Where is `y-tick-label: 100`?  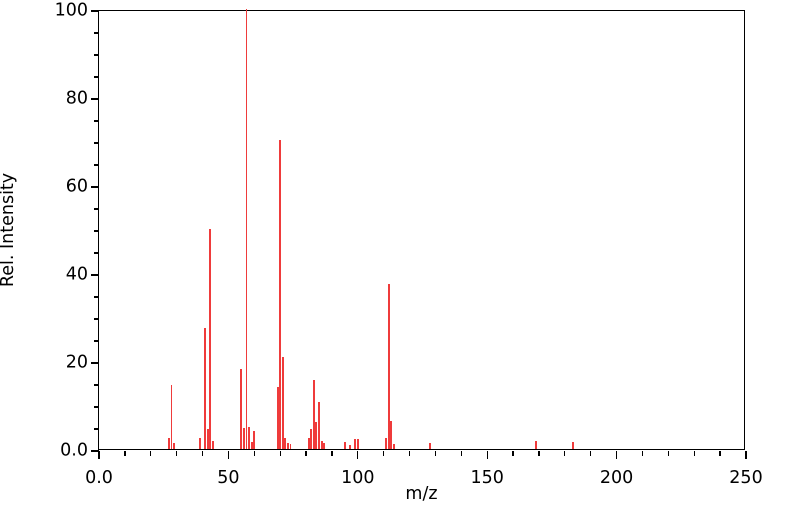
y-tick-label: 100 is located at coordinates (71, 10).